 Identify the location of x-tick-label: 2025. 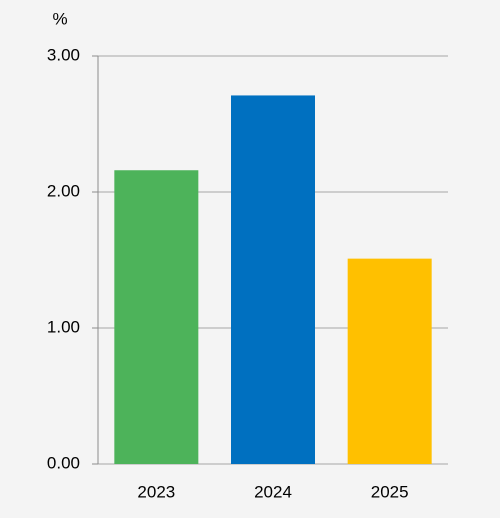
(390, 491).